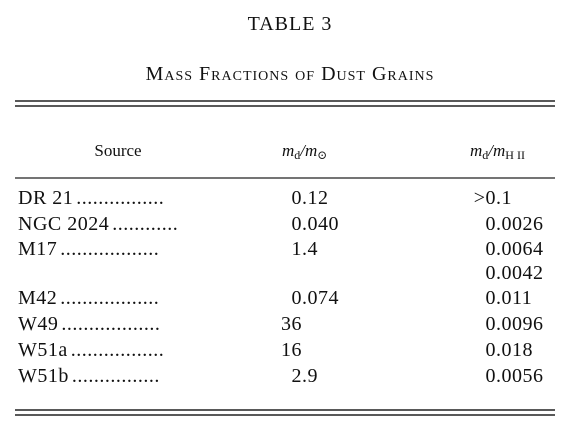  What do you see at coordinates (510, 350) in the screenshot?
I see `value-cell: 0.018` at bounding box center [510, 350].